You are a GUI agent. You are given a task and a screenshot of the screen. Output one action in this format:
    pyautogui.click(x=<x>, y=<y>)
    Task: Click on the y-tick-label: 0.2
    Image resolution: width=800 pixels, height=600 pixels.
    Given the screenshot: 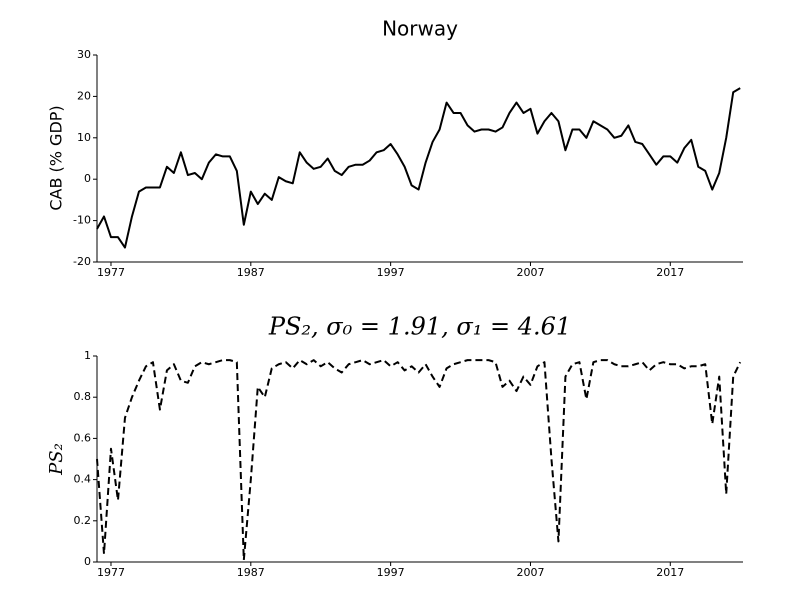 What is the action you would take?
    pyautogui.click(x=83, y=520)
    